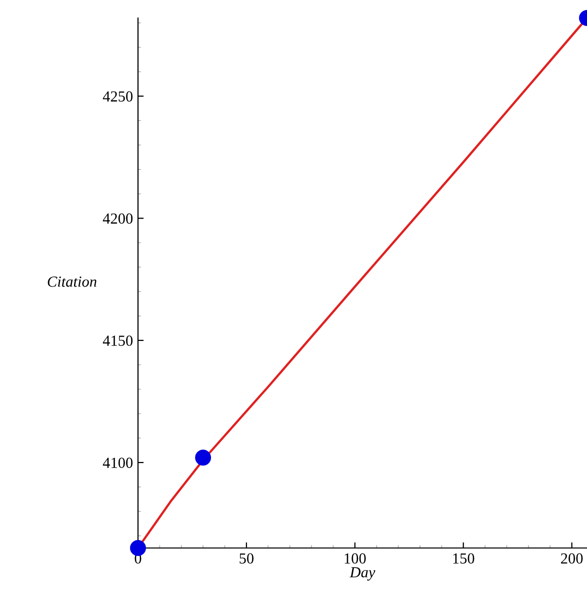 Image resolution: width=587 pixels, height=603 pixels. What do you see at coordinates (117, 341) in the screenshot?
I see `y-tick-label: 4150` at bounding box center [117, 341].